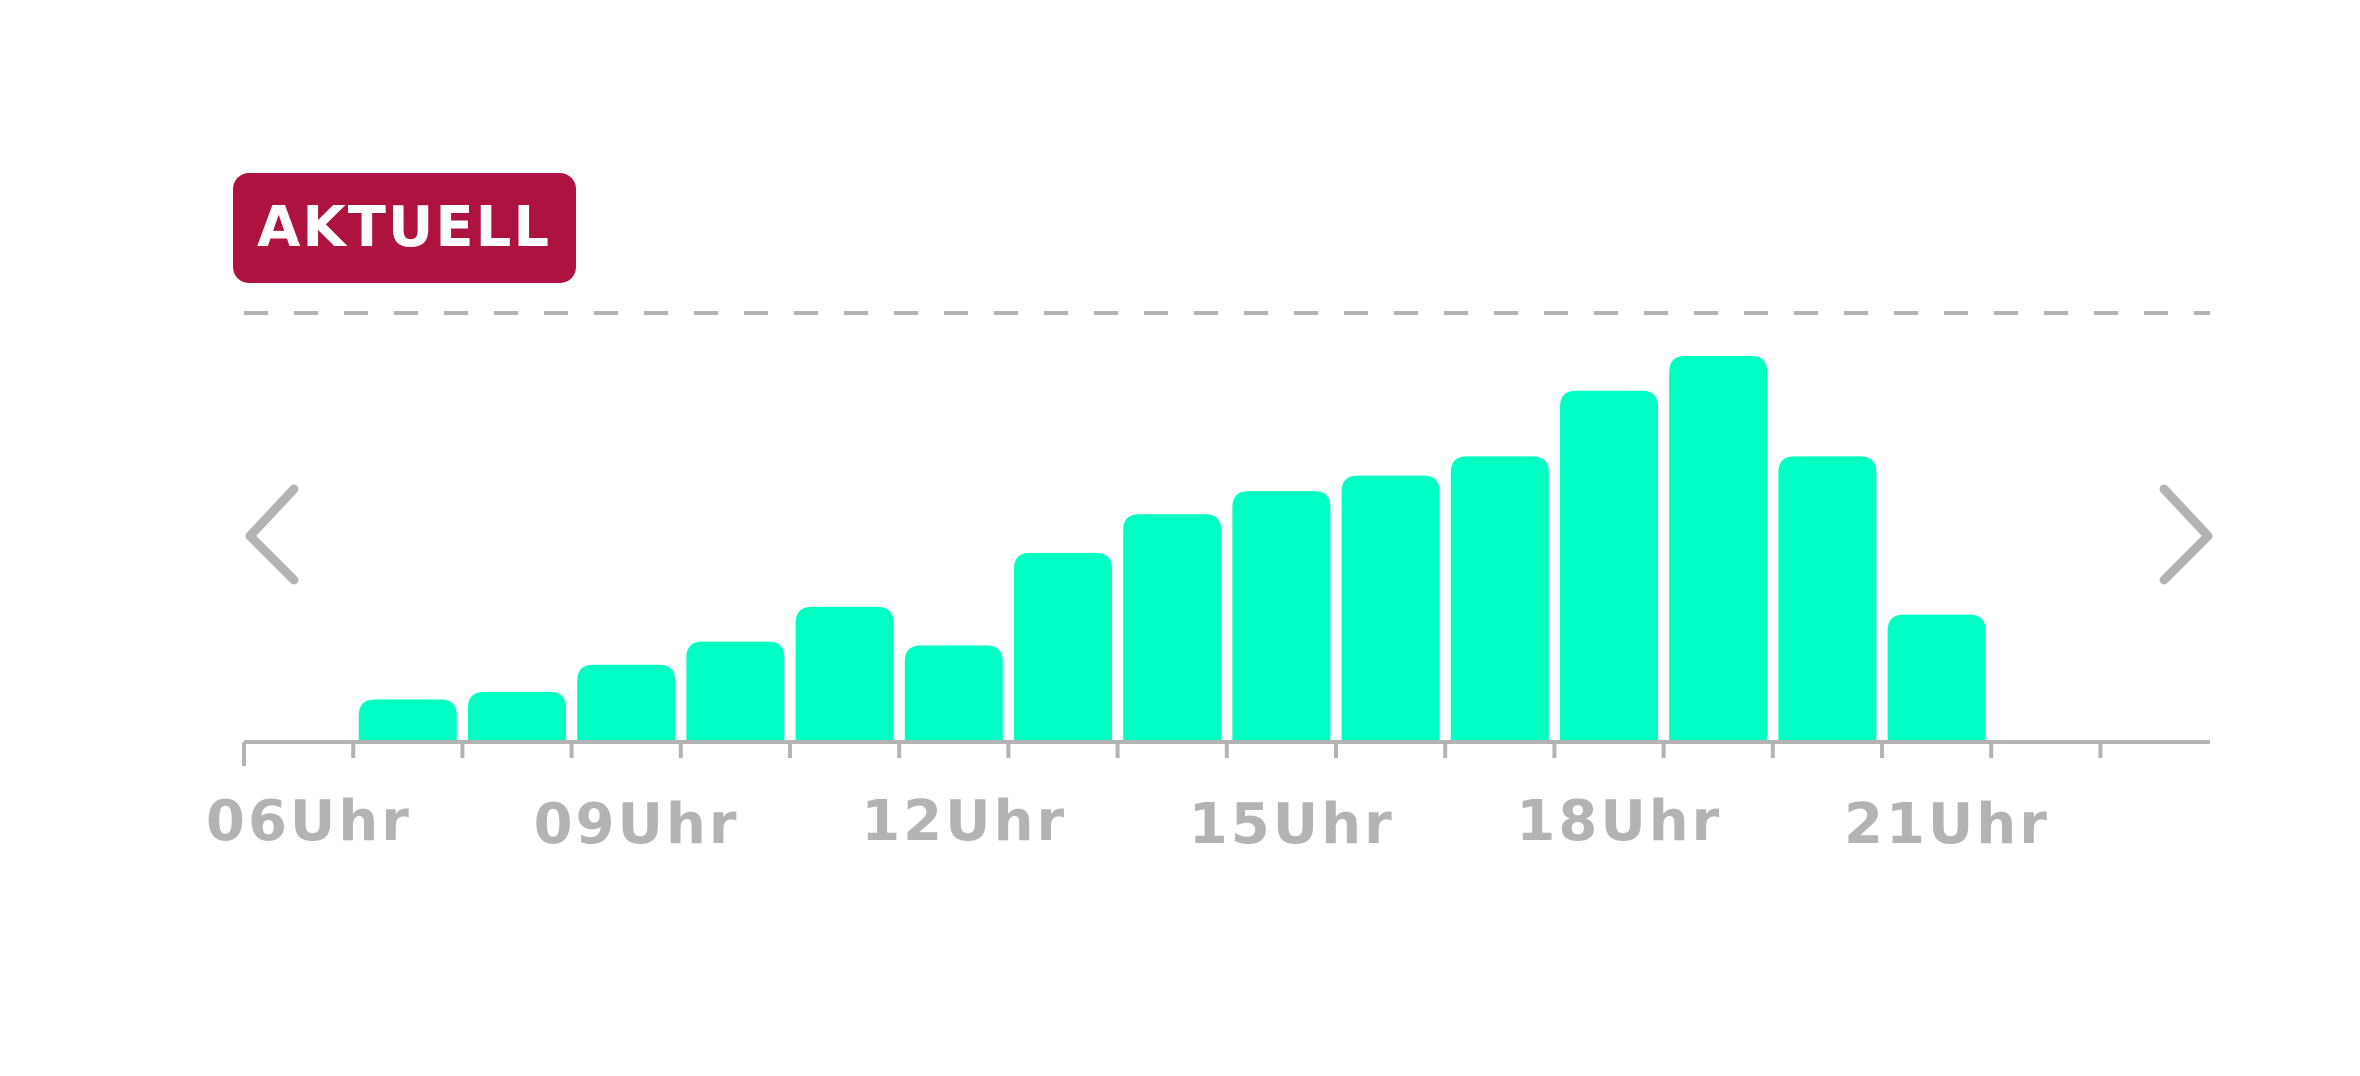 Image resolution: width=2360 pixels, height=1076 pixels. Describe the element at coordinates (1128, 823) in the screenshot. I see `x-axis-labels: 06Uhr 09Uhr 12Uhr 15Uhr 18Uhr 21Uhr` at that location.